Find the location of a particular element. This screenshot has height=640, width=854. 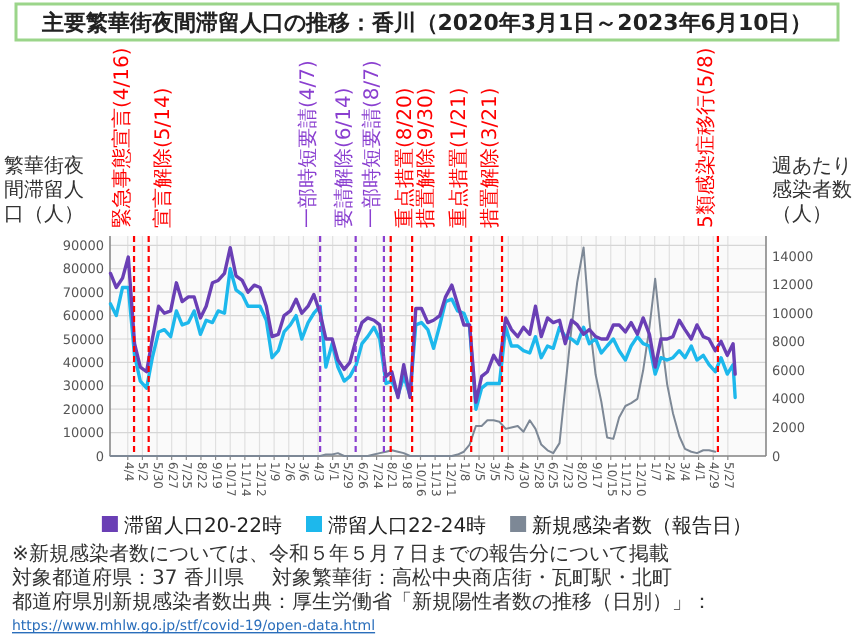

legend-label: 新規感染者数（報告日） is located at coordinates (642, 526).